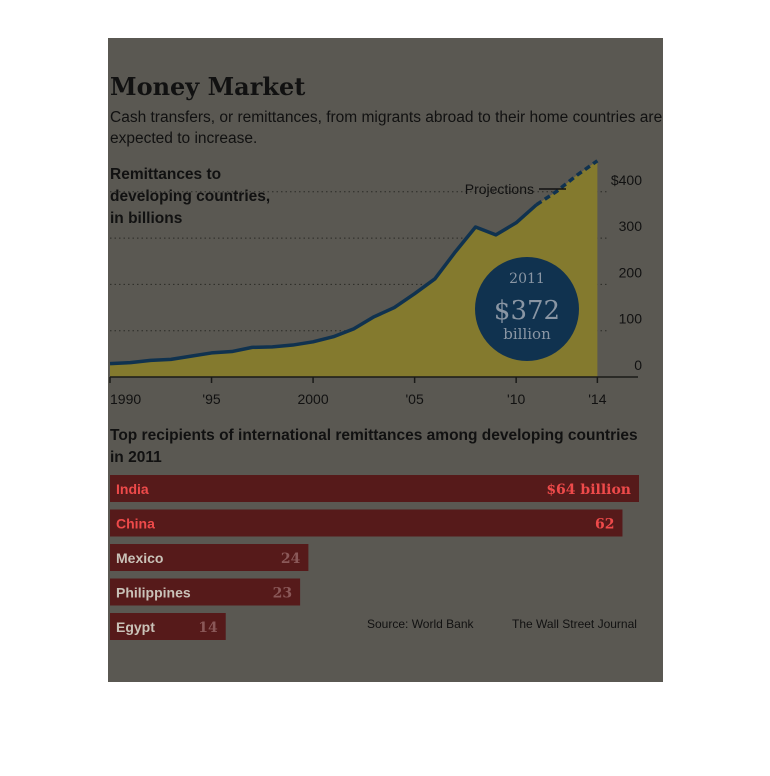  Describe the element at coordinates (567, 183) in the screenshot. I see `projection-line` at that location.